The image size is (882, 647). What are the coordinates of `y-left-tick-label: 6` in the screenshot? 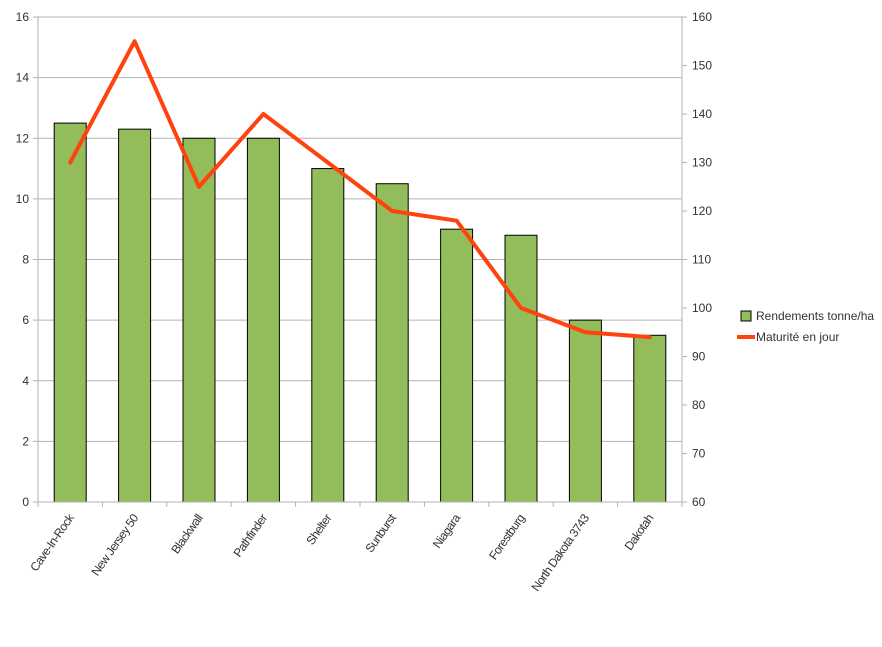 It's located at (25, 320).